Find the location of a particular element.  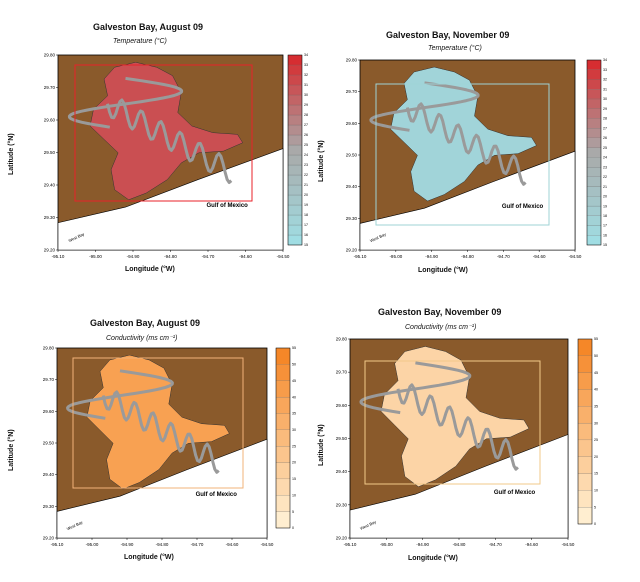

colorbar-label: 19 is located at coordinates (306, 205).